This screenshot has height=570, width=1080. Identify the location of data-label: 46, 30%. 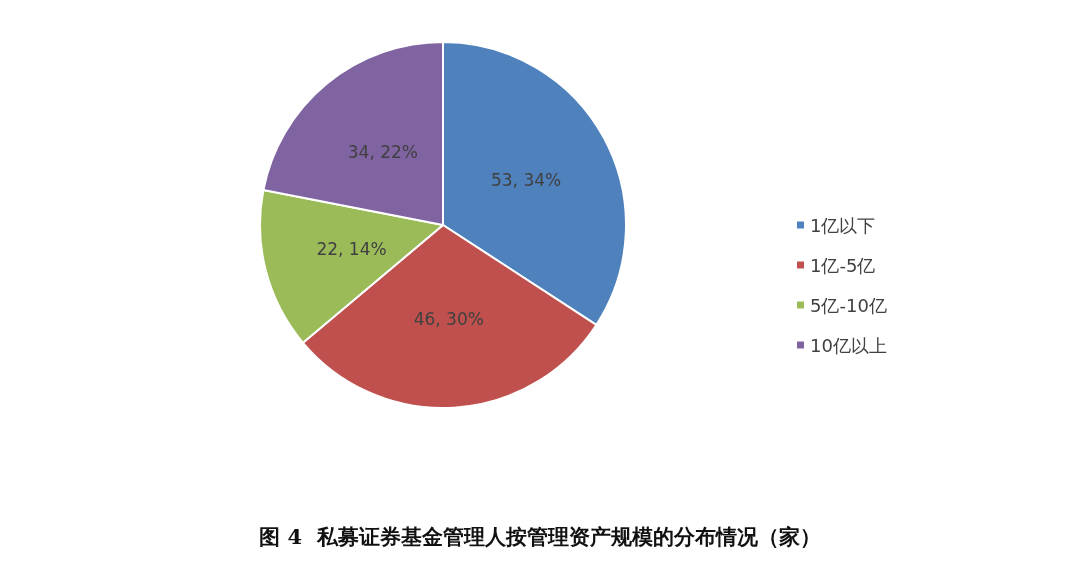
(448, 319).